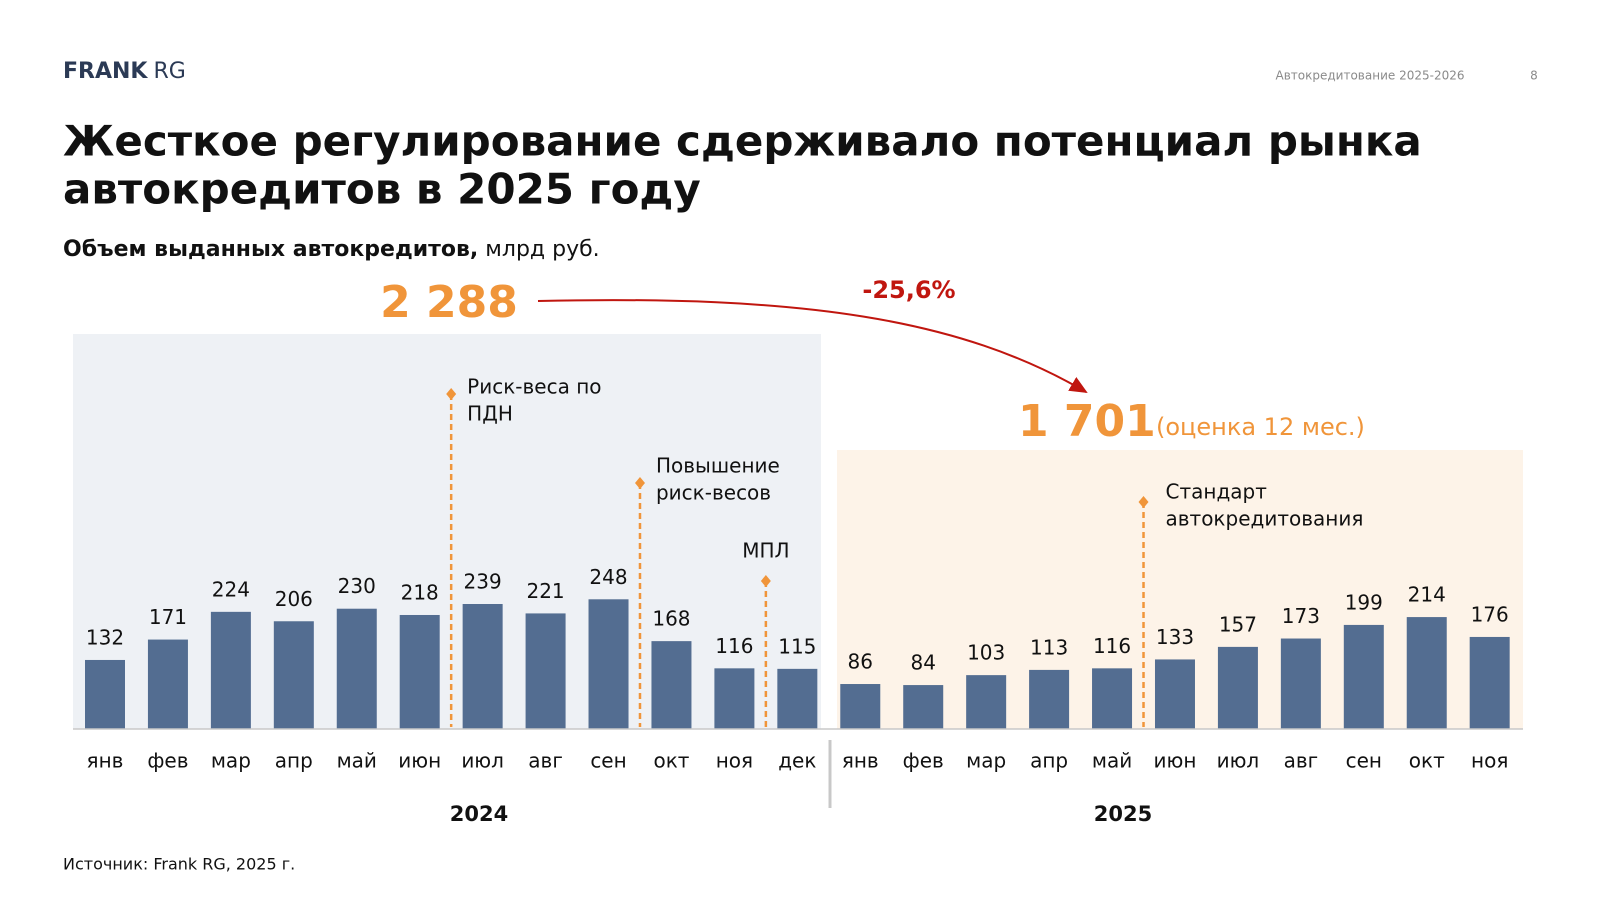 This screenshot has width=1600, height=900. I want to click on value-label: 84, so click(922, 663).